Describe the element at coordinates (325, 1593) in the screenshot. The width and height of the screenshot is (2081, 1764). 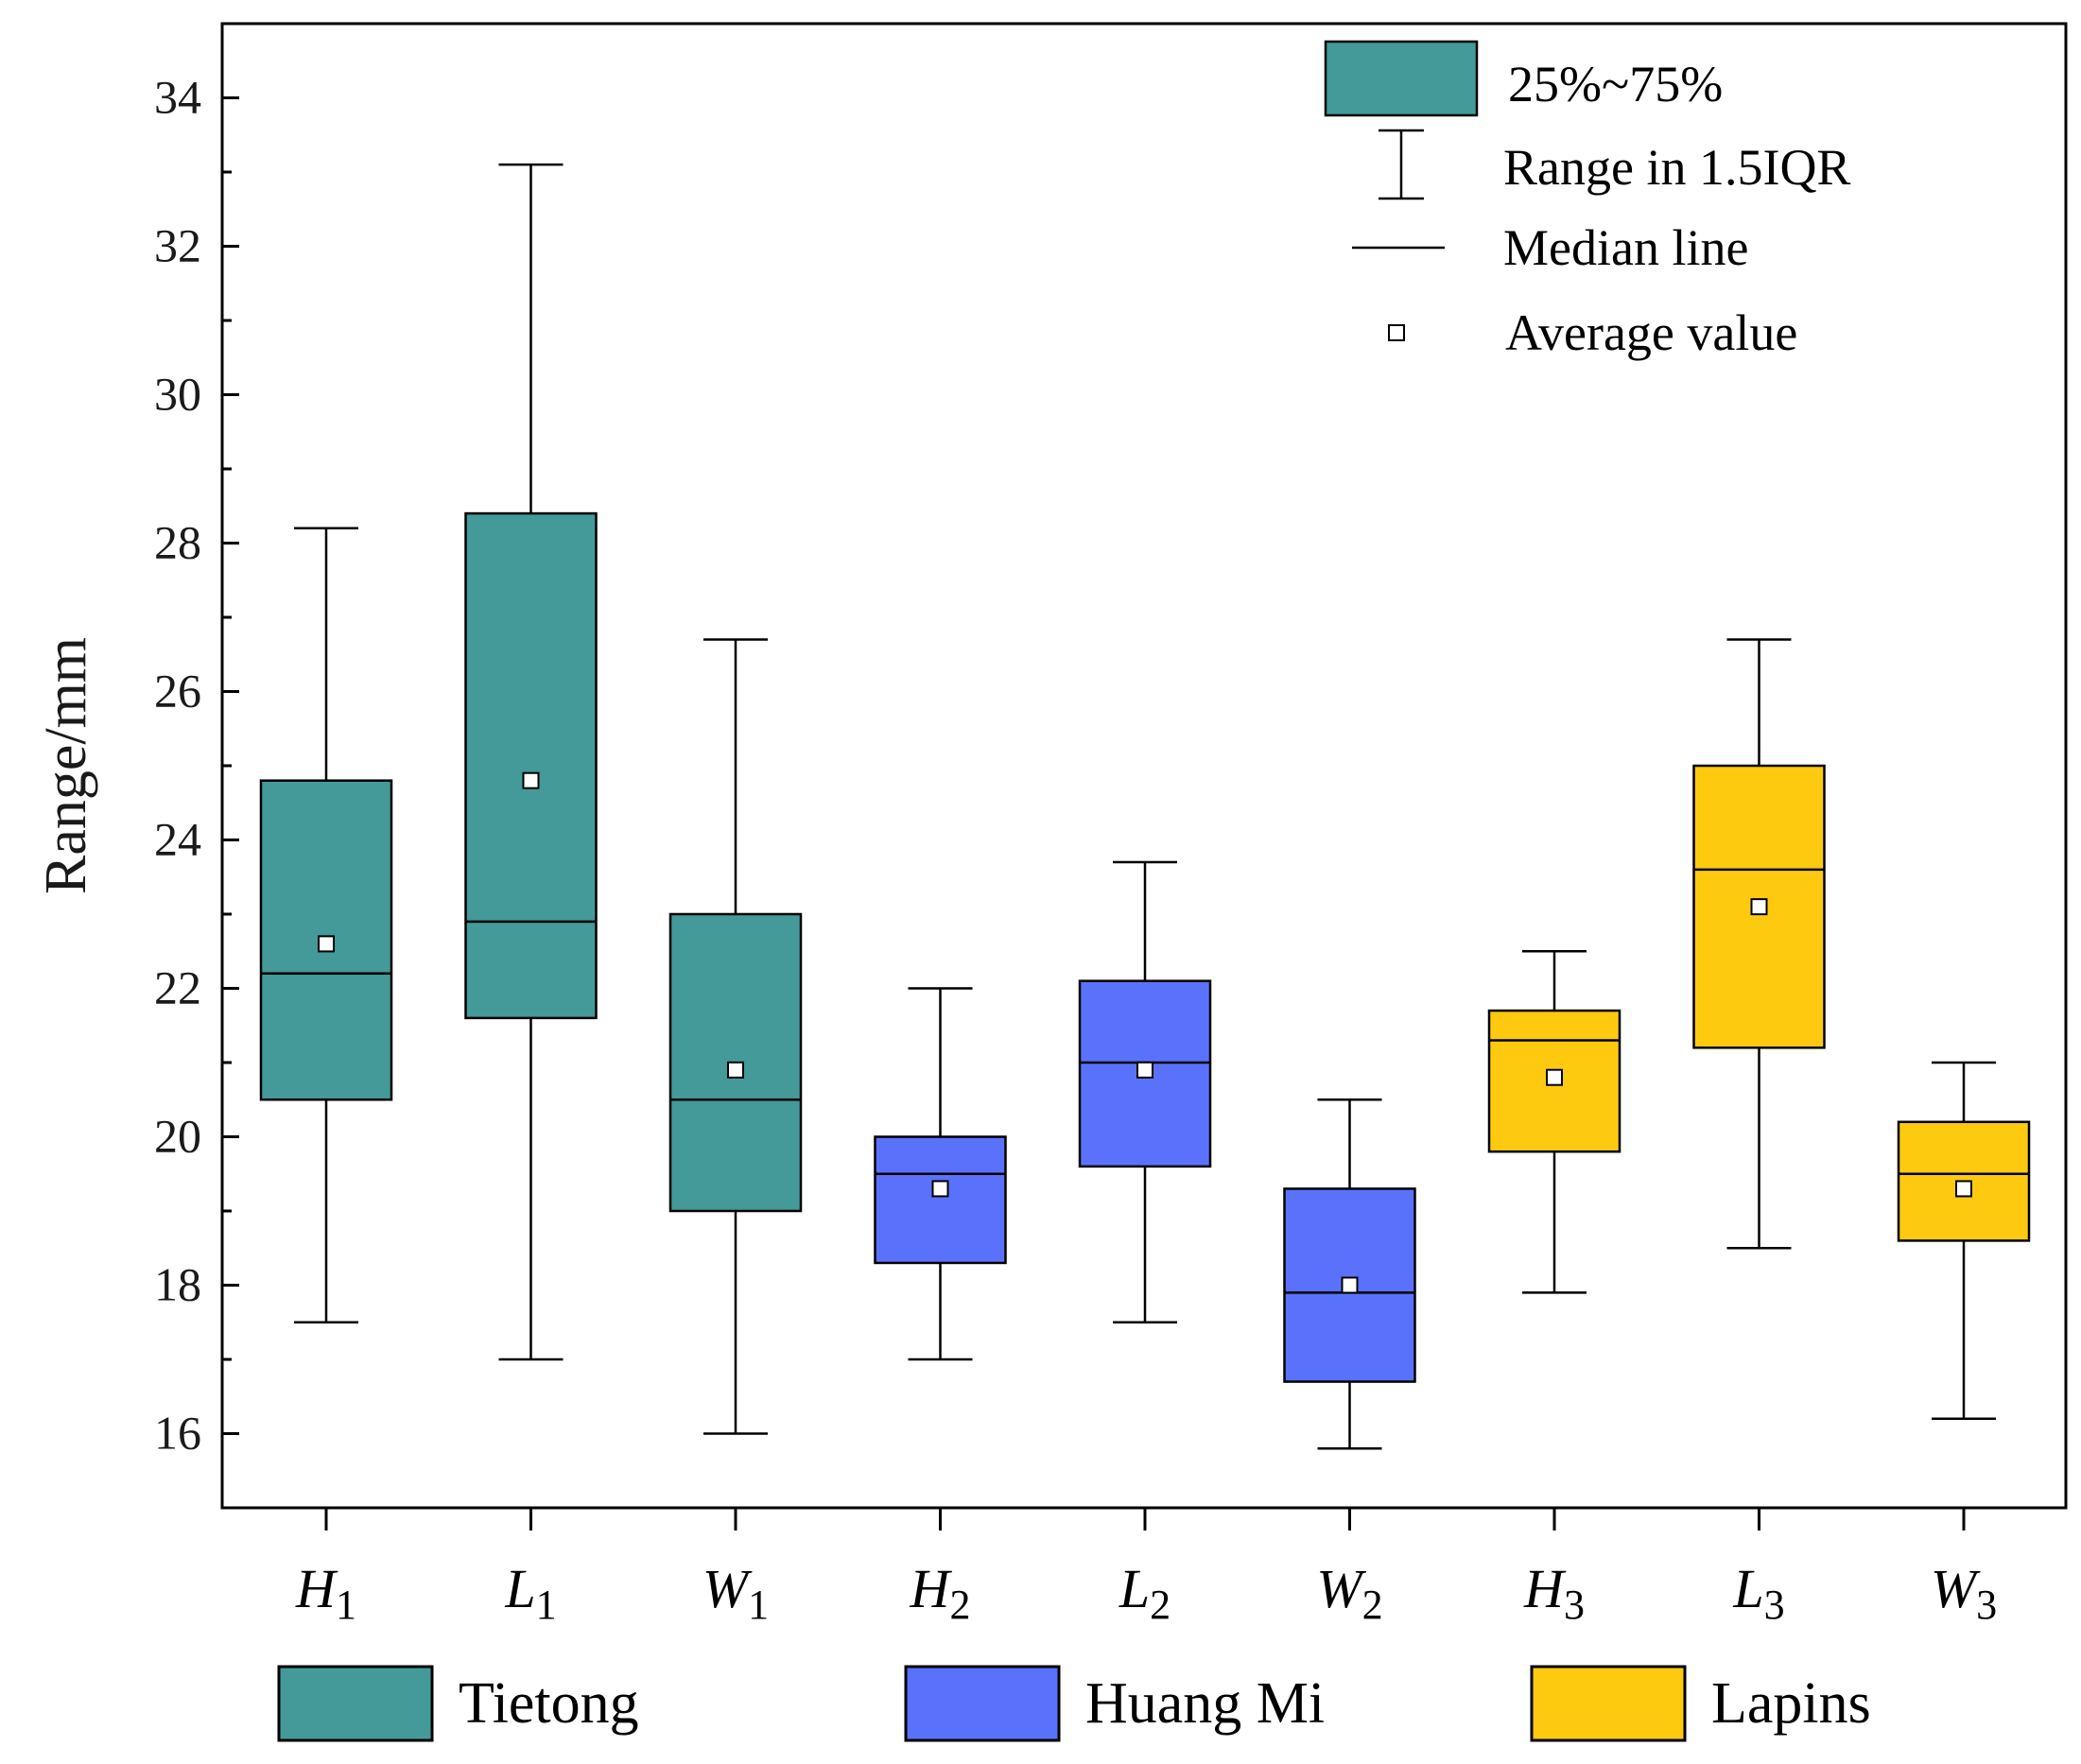
I see `x-tick-label-H1: H1` at that location.